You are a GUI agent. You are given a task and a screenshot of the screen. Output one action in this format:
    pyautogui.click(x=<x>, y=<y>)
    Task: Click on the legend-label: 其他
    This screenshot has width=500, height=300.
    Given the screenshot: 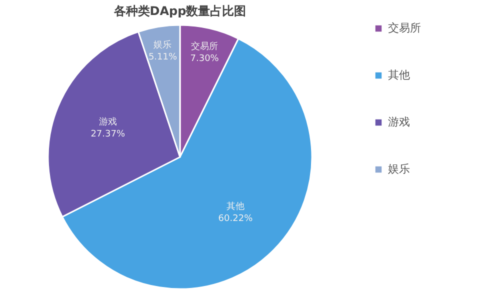 What is the action you would take?
    pyautogui.click(x=399, y=75)
    